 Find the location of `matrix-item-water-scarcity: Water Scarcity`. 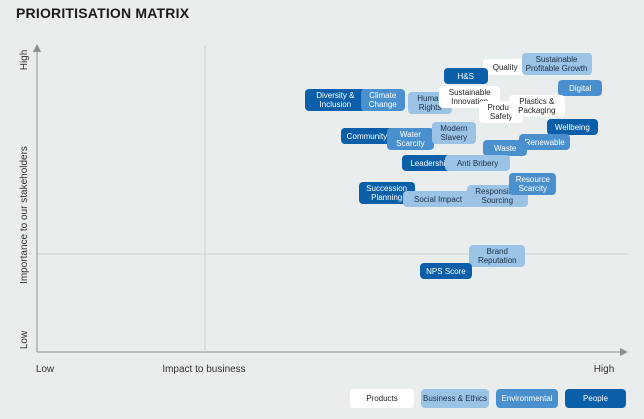

matrix-item-water-scarcity: Water Scarcity is located at coordinates (410, 139).